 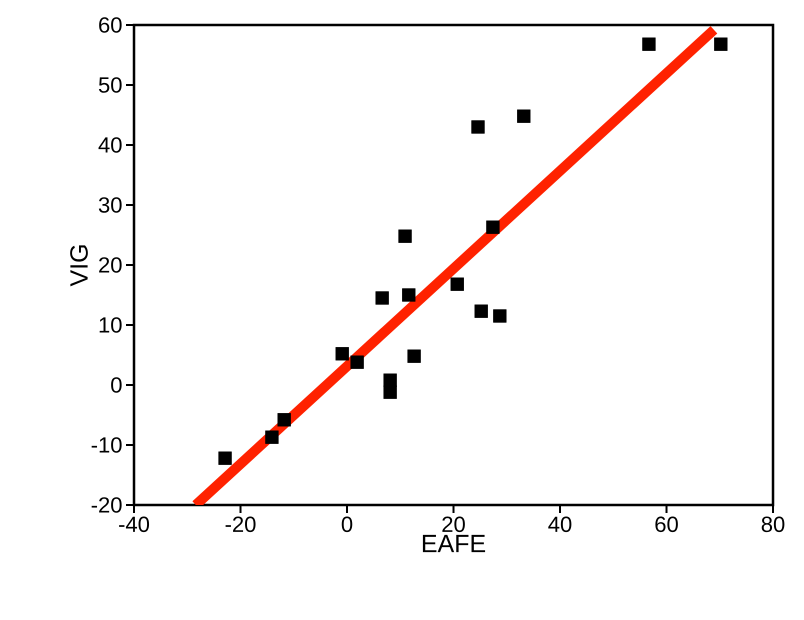 I want to click on y-tick-label: -10, so click(x=107, y=445).